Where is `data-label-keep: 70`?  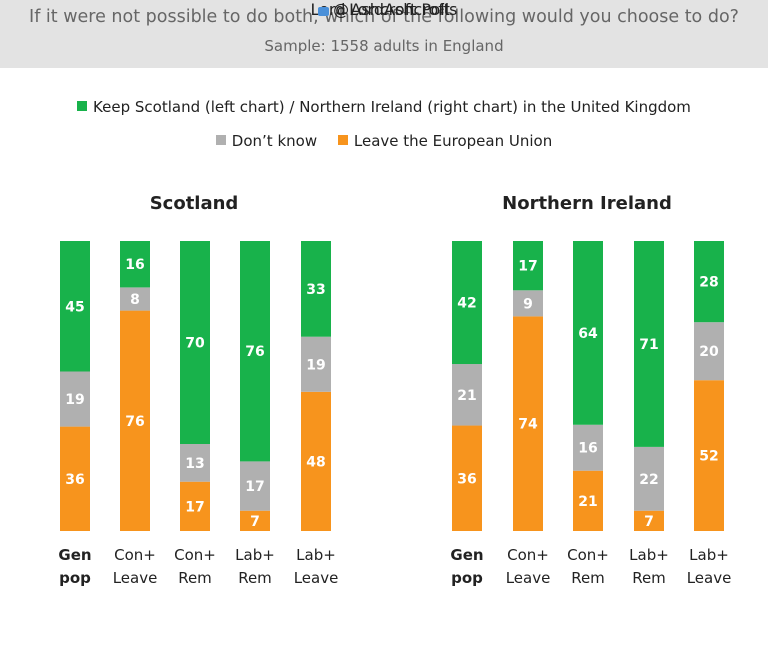 data-label-keep: 70 is located at coordinates (195, 344).